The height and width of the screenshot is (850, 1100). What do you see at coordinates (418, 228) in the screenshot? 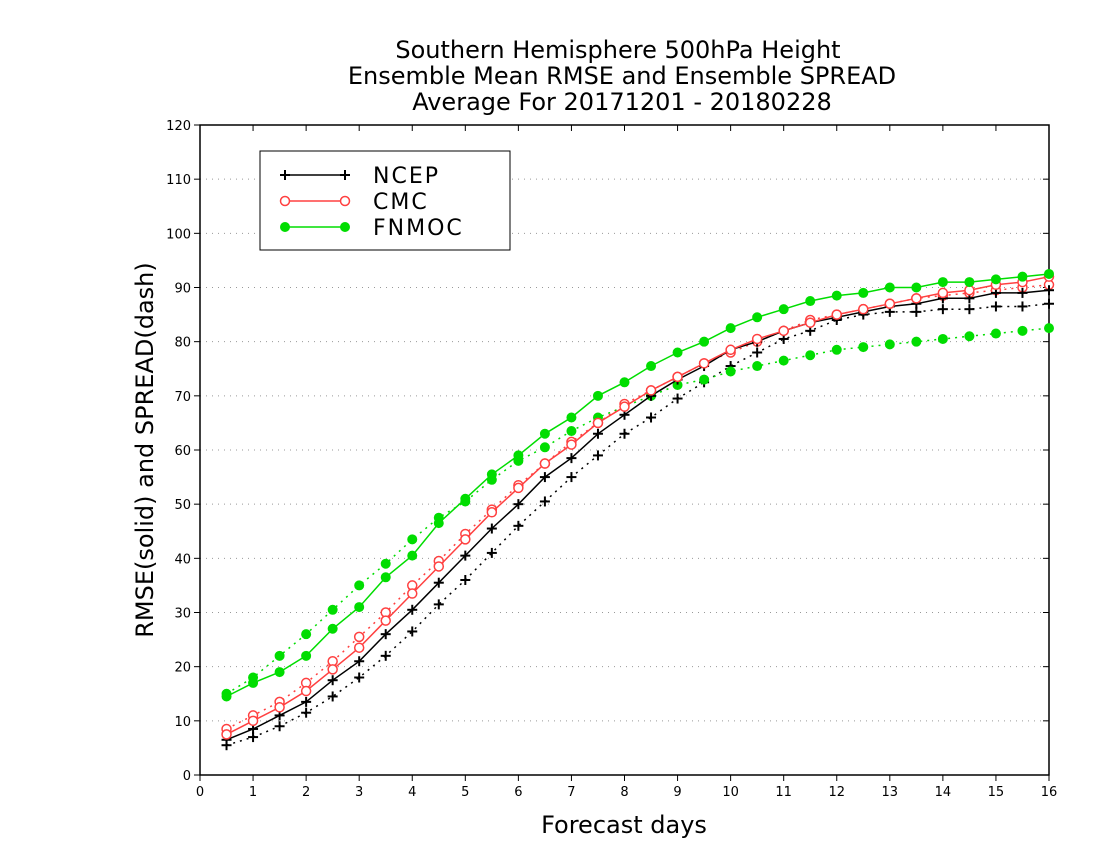
I see `legend-label-fnmoc: FNMOC` at bounding box center [418, 228].